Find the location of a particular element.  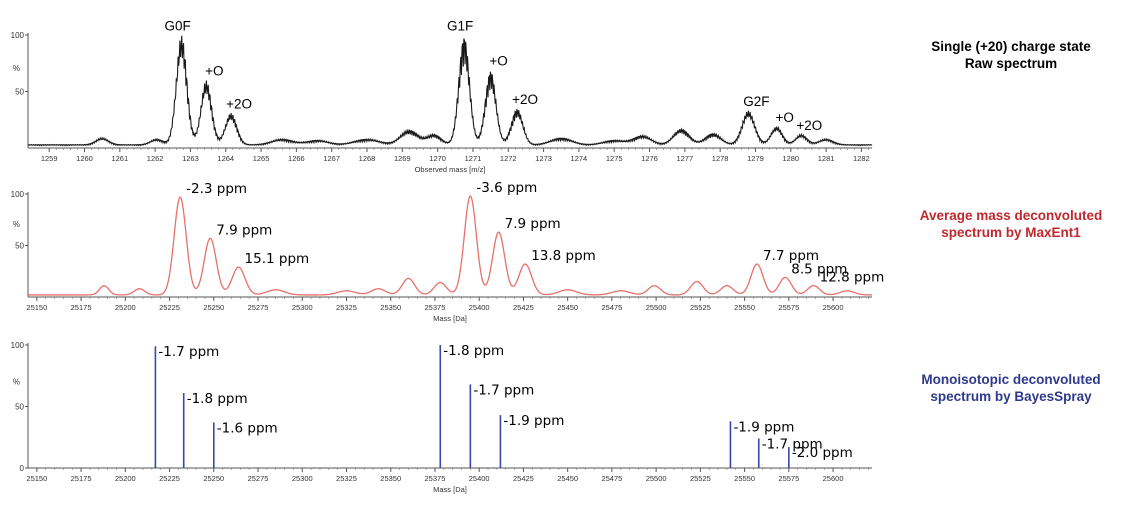

x-tick-label: 25450 is located at coordinates (567, 307).